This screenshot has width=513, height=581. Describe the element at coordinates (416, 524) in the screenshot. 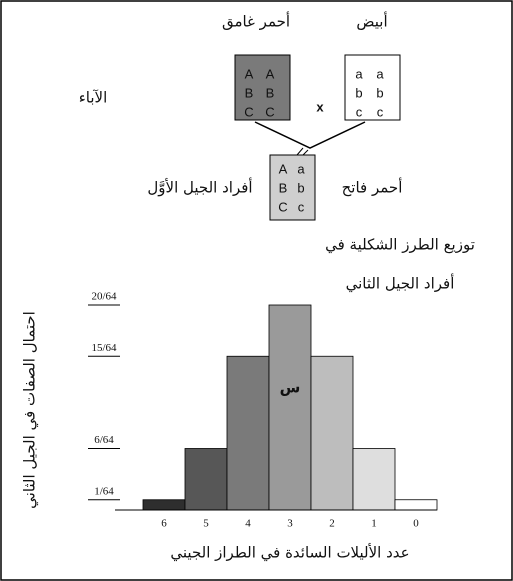

I see `x-tick-label: 0` at that location.